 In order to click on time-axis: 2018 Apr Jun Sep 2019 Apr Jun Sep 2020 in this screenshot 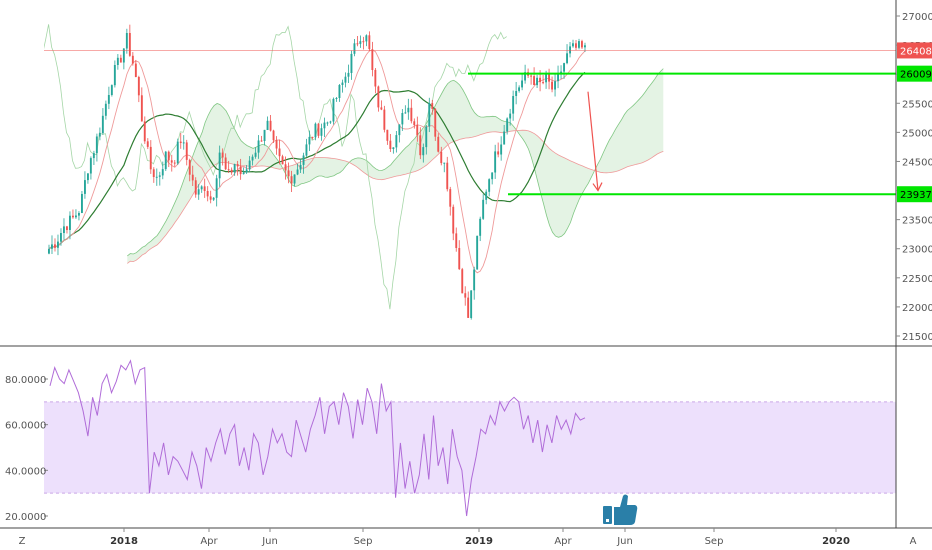, I will do `click(480, 537)`.